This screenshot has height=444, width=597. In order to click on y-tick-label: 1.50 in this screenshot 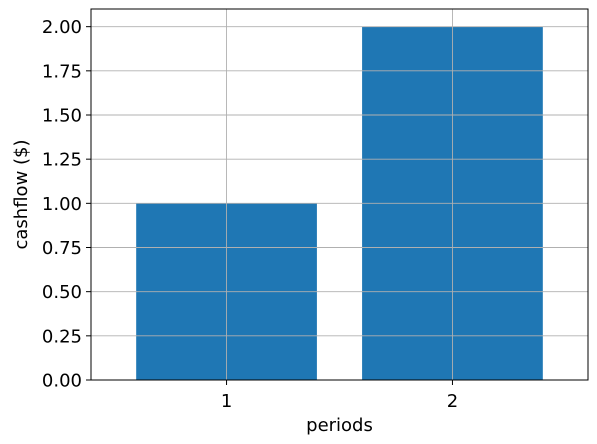, I will do `click(62, 116)`.